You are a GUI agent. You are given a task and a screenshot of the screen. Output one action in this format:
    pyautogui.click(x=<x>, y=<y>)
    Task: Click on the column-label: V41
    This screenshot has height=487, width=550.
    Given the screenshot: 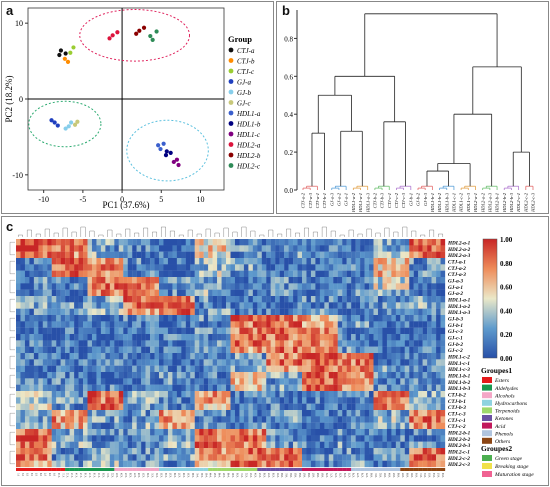 What is the action you would take?
    pyautogui.click(x=197, y=474)
    